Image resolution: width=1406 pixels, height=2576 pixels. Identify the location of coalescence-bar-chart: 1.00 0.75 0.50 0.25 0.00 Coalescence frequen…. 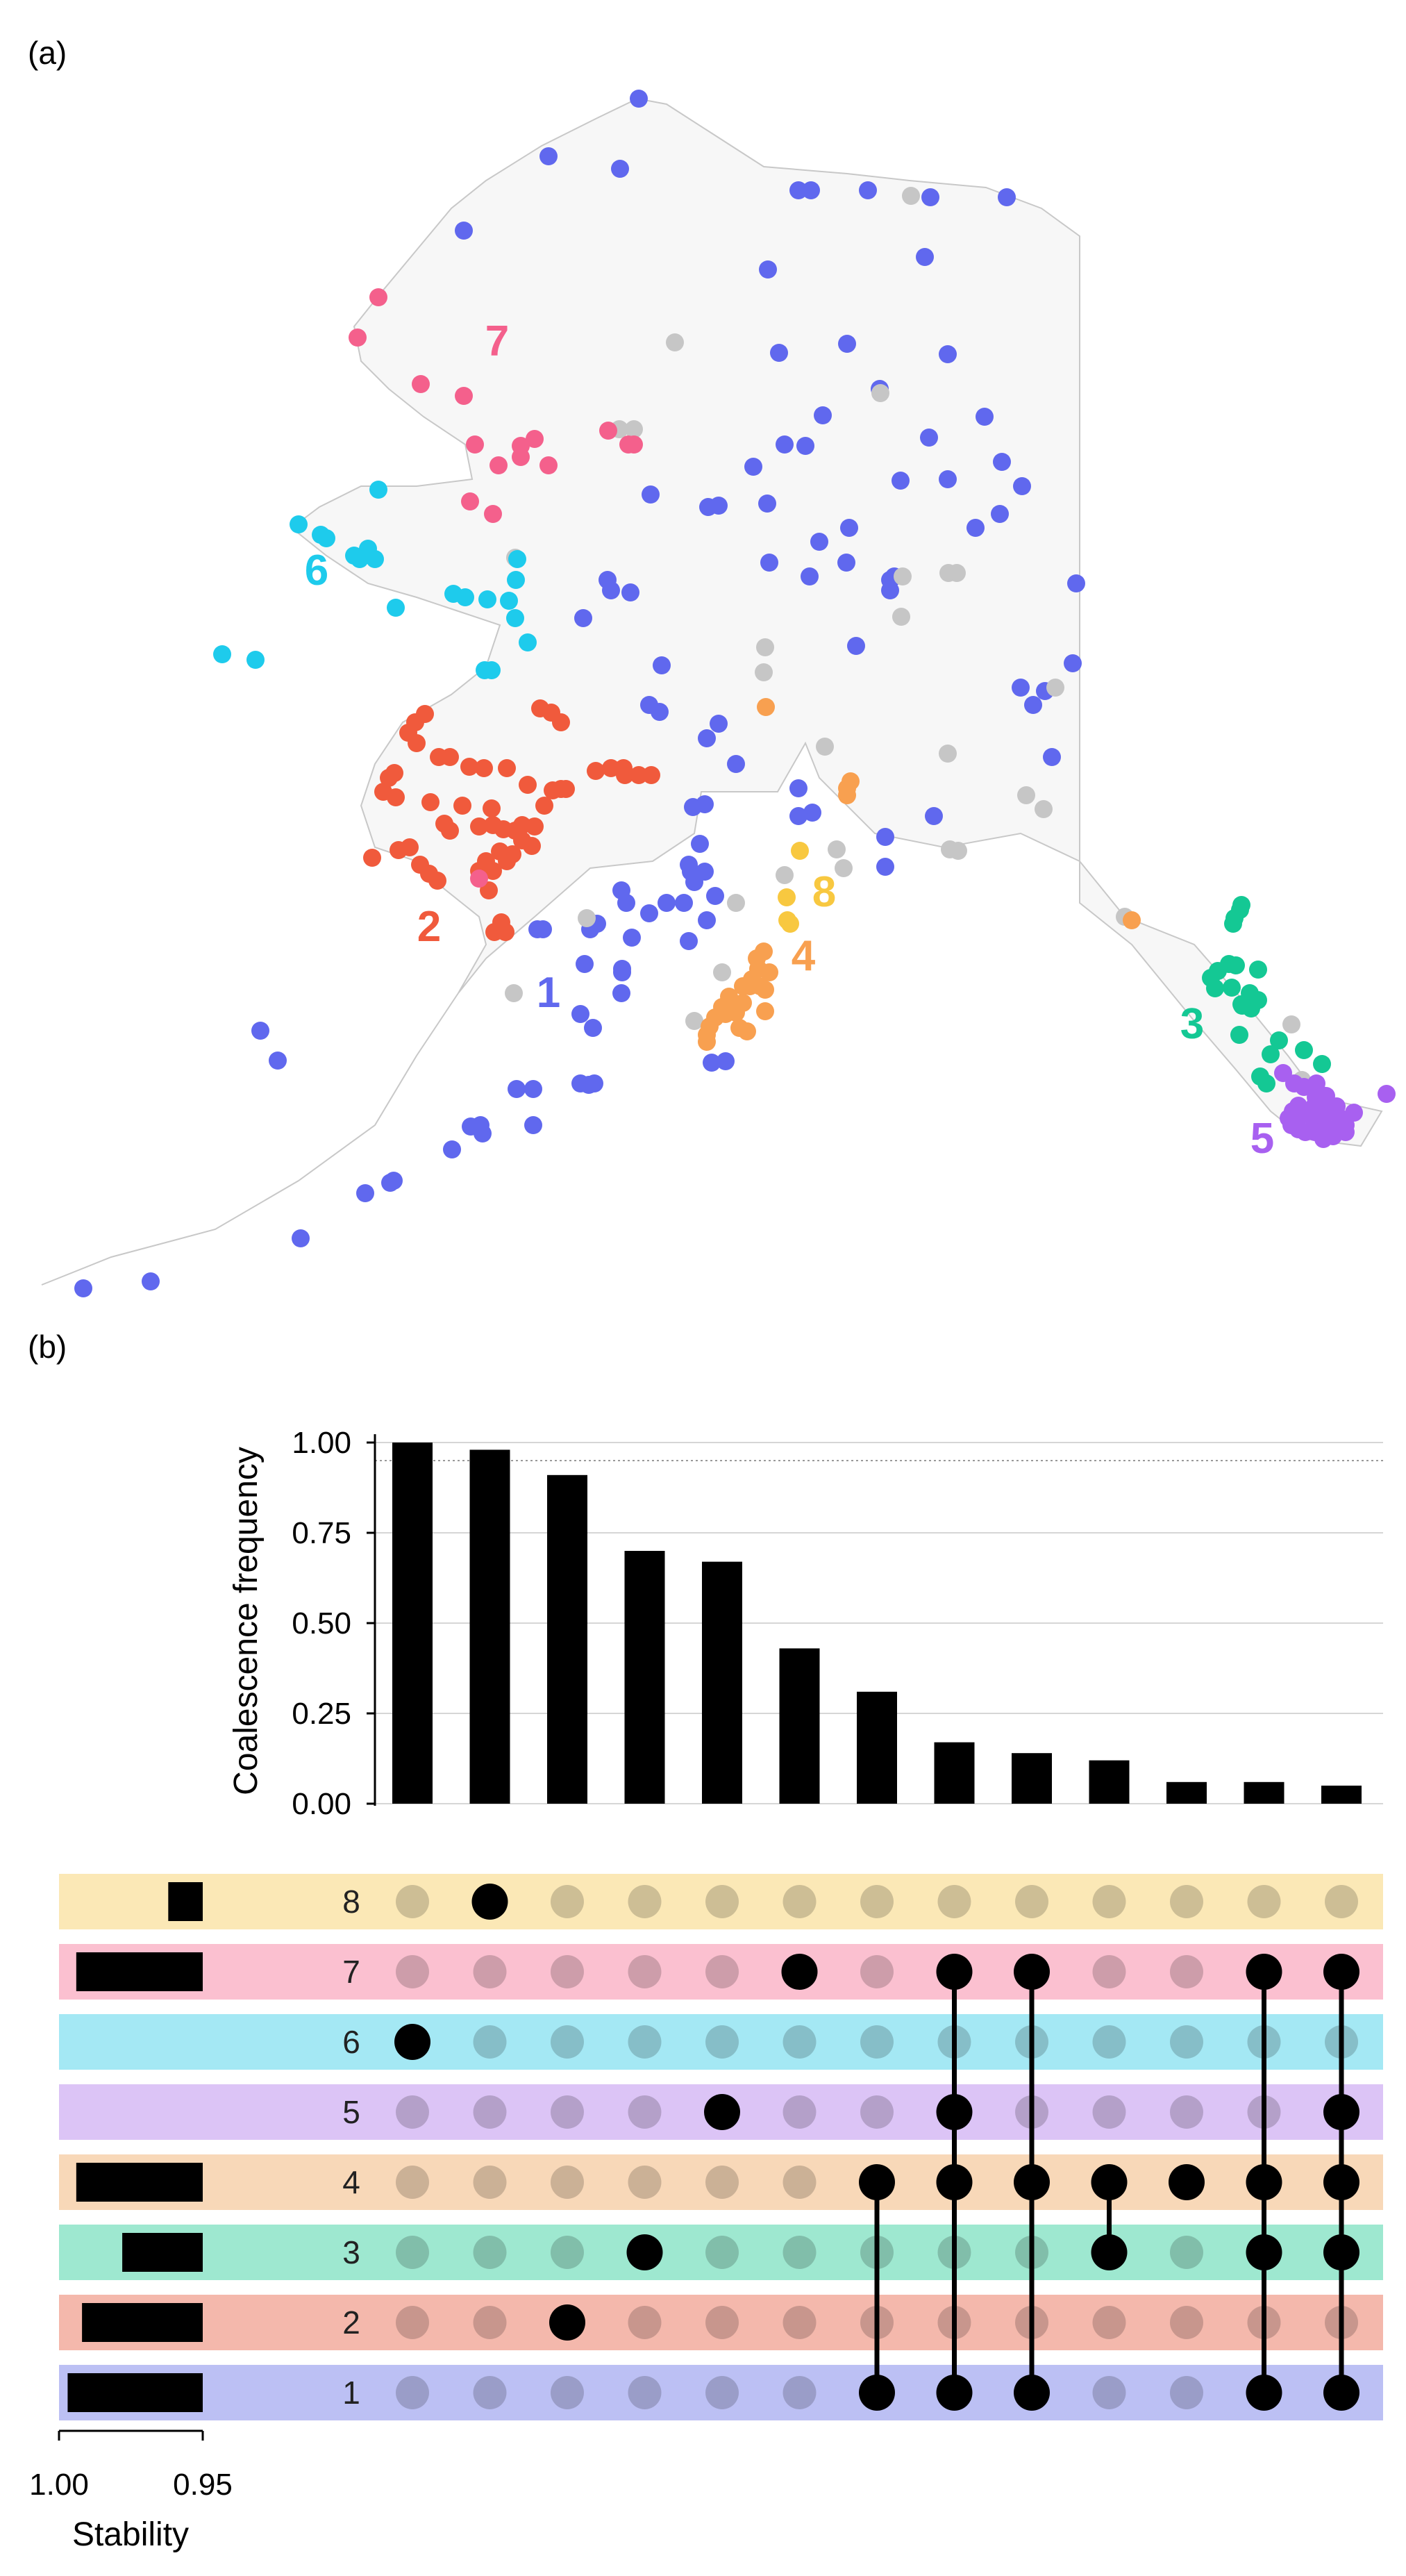
(805, 1623).